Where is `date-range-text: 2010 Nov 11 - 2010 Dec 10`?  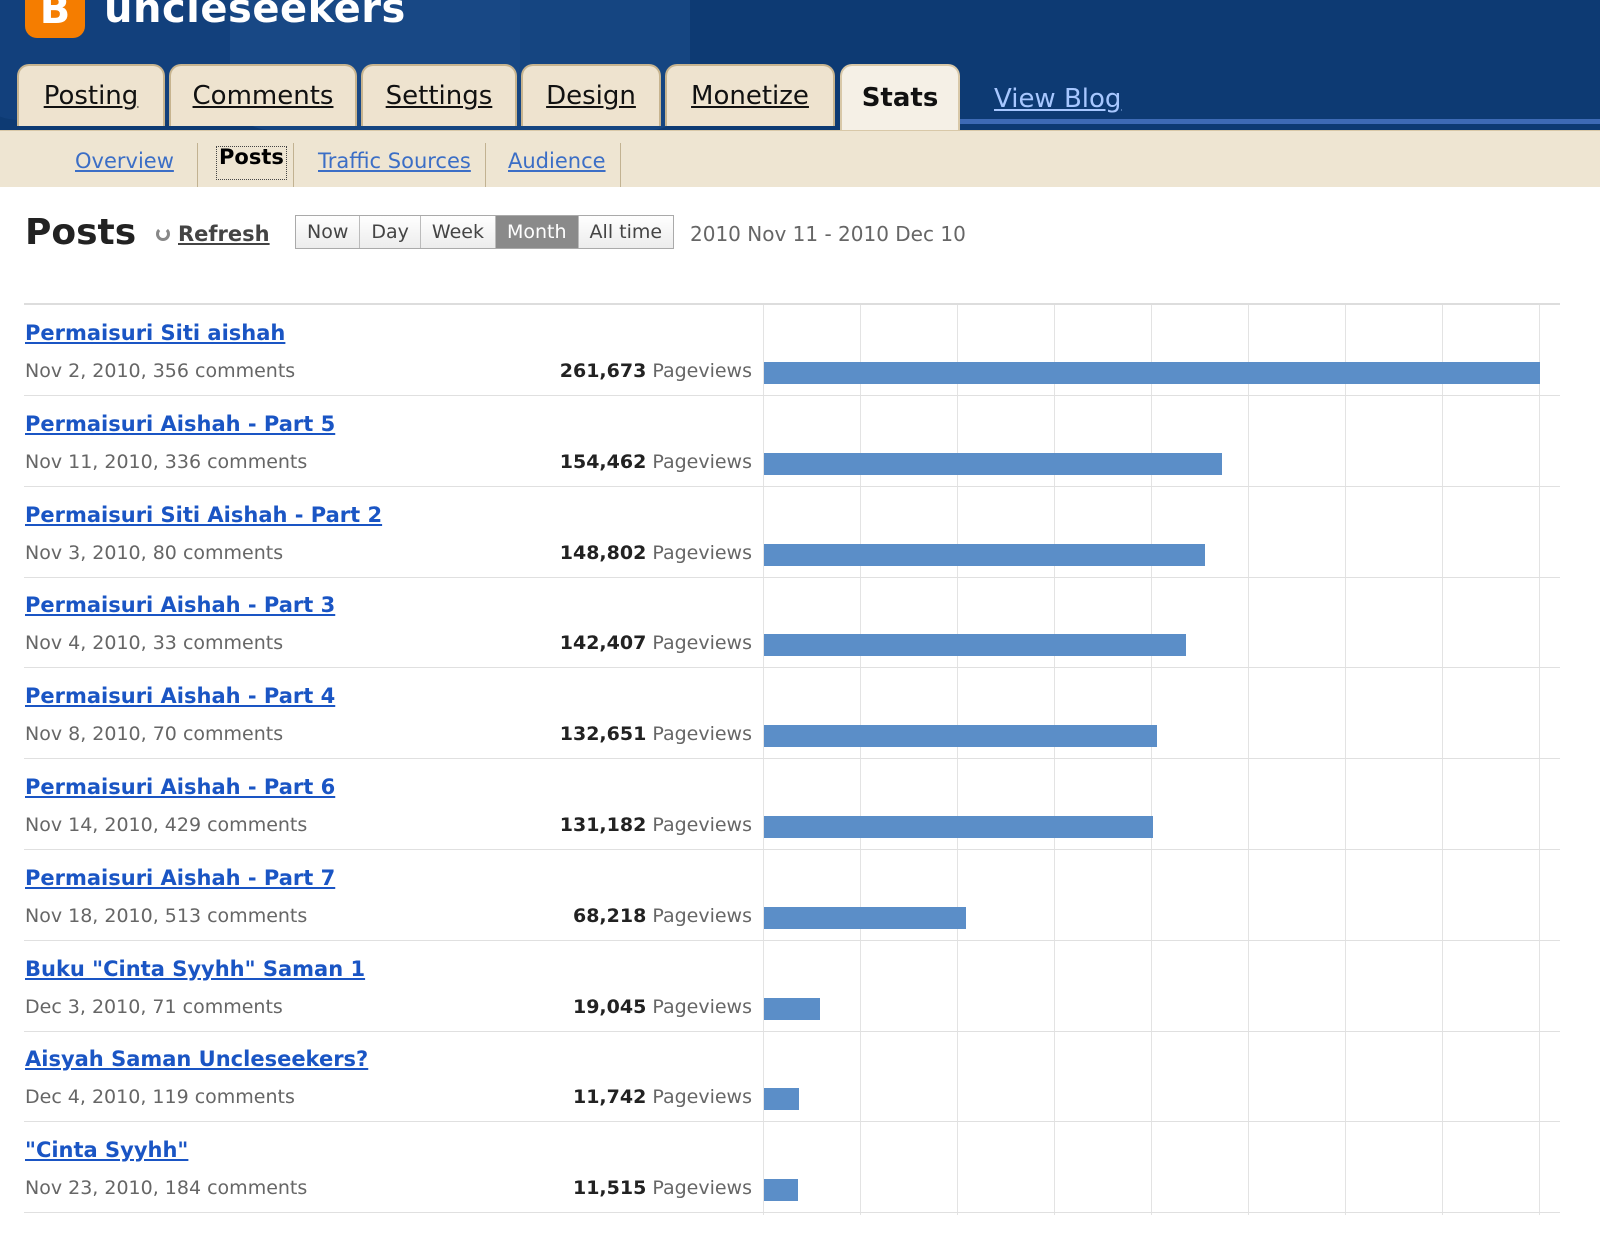
date-range-text: 2010 Nov 11 - 2010 Dec 10 is located at coordinates (828, 234).